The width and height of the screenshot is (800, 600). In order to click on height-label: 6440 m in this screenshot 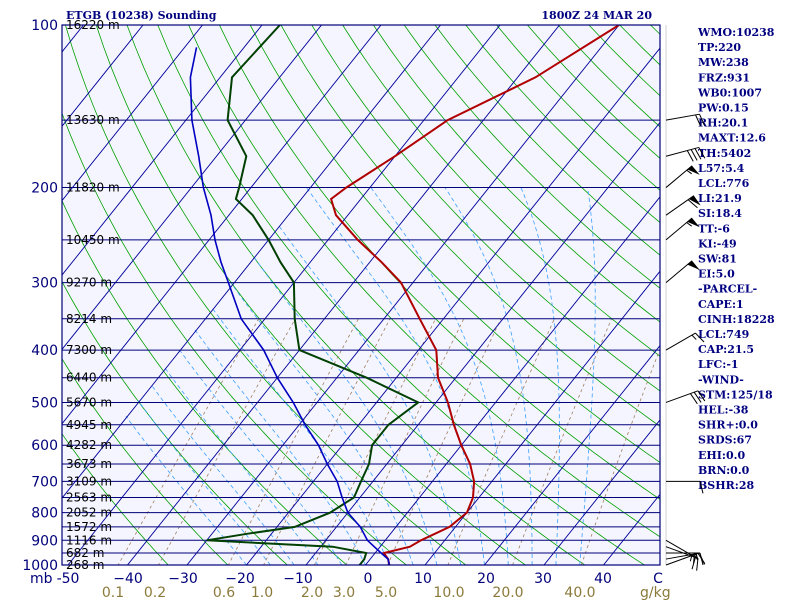, I will do `click(89, 378)`.